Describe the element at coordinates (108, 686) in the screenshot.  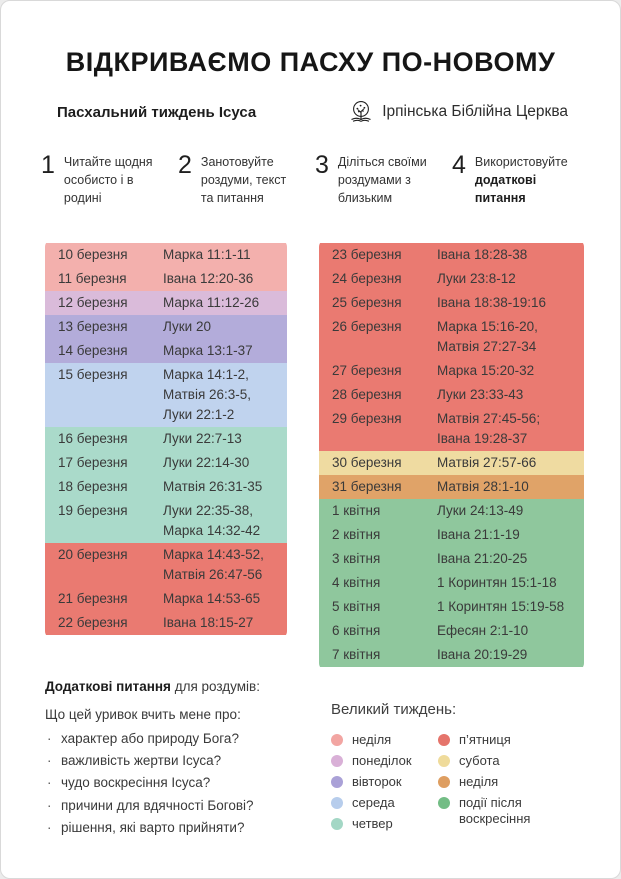
I see `extra-questions-heading-bold: Додаткові питання` at that location.